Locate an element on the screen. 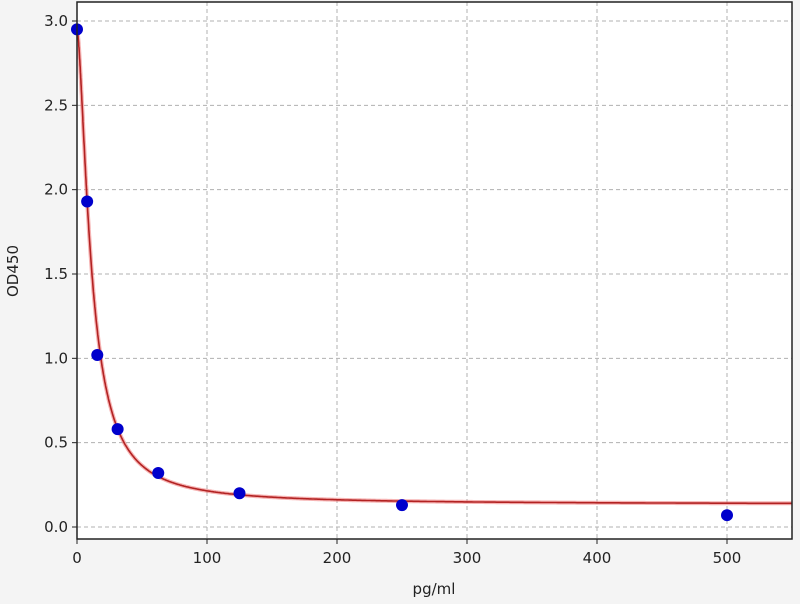  y-tick-label: 2.0 is located at coordinates (56, 190).